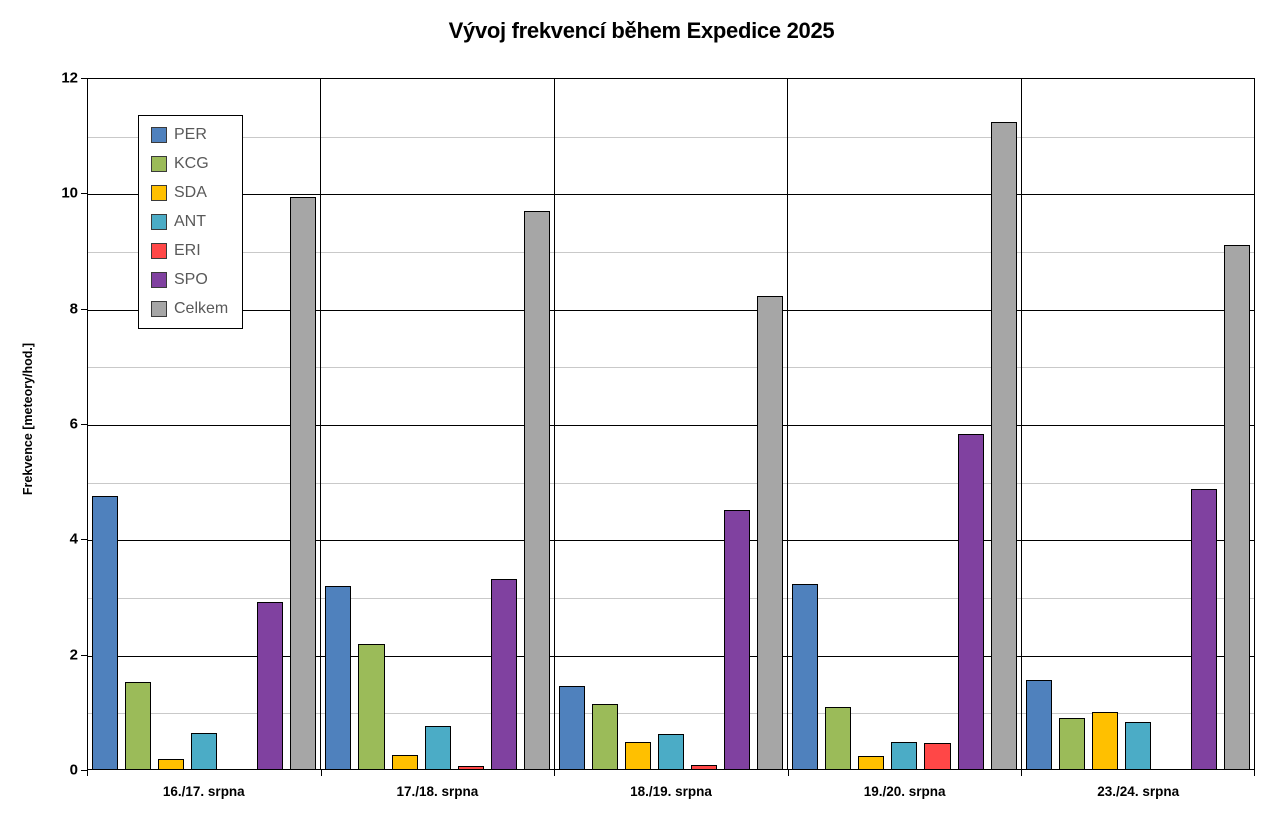 Image resolution: width=1283 pixels, height=834 pixels. What do you see at coordinates (159, 280) in the screenshot?
I see `legend-swatch-SPO` at bounding box center [159, 280].